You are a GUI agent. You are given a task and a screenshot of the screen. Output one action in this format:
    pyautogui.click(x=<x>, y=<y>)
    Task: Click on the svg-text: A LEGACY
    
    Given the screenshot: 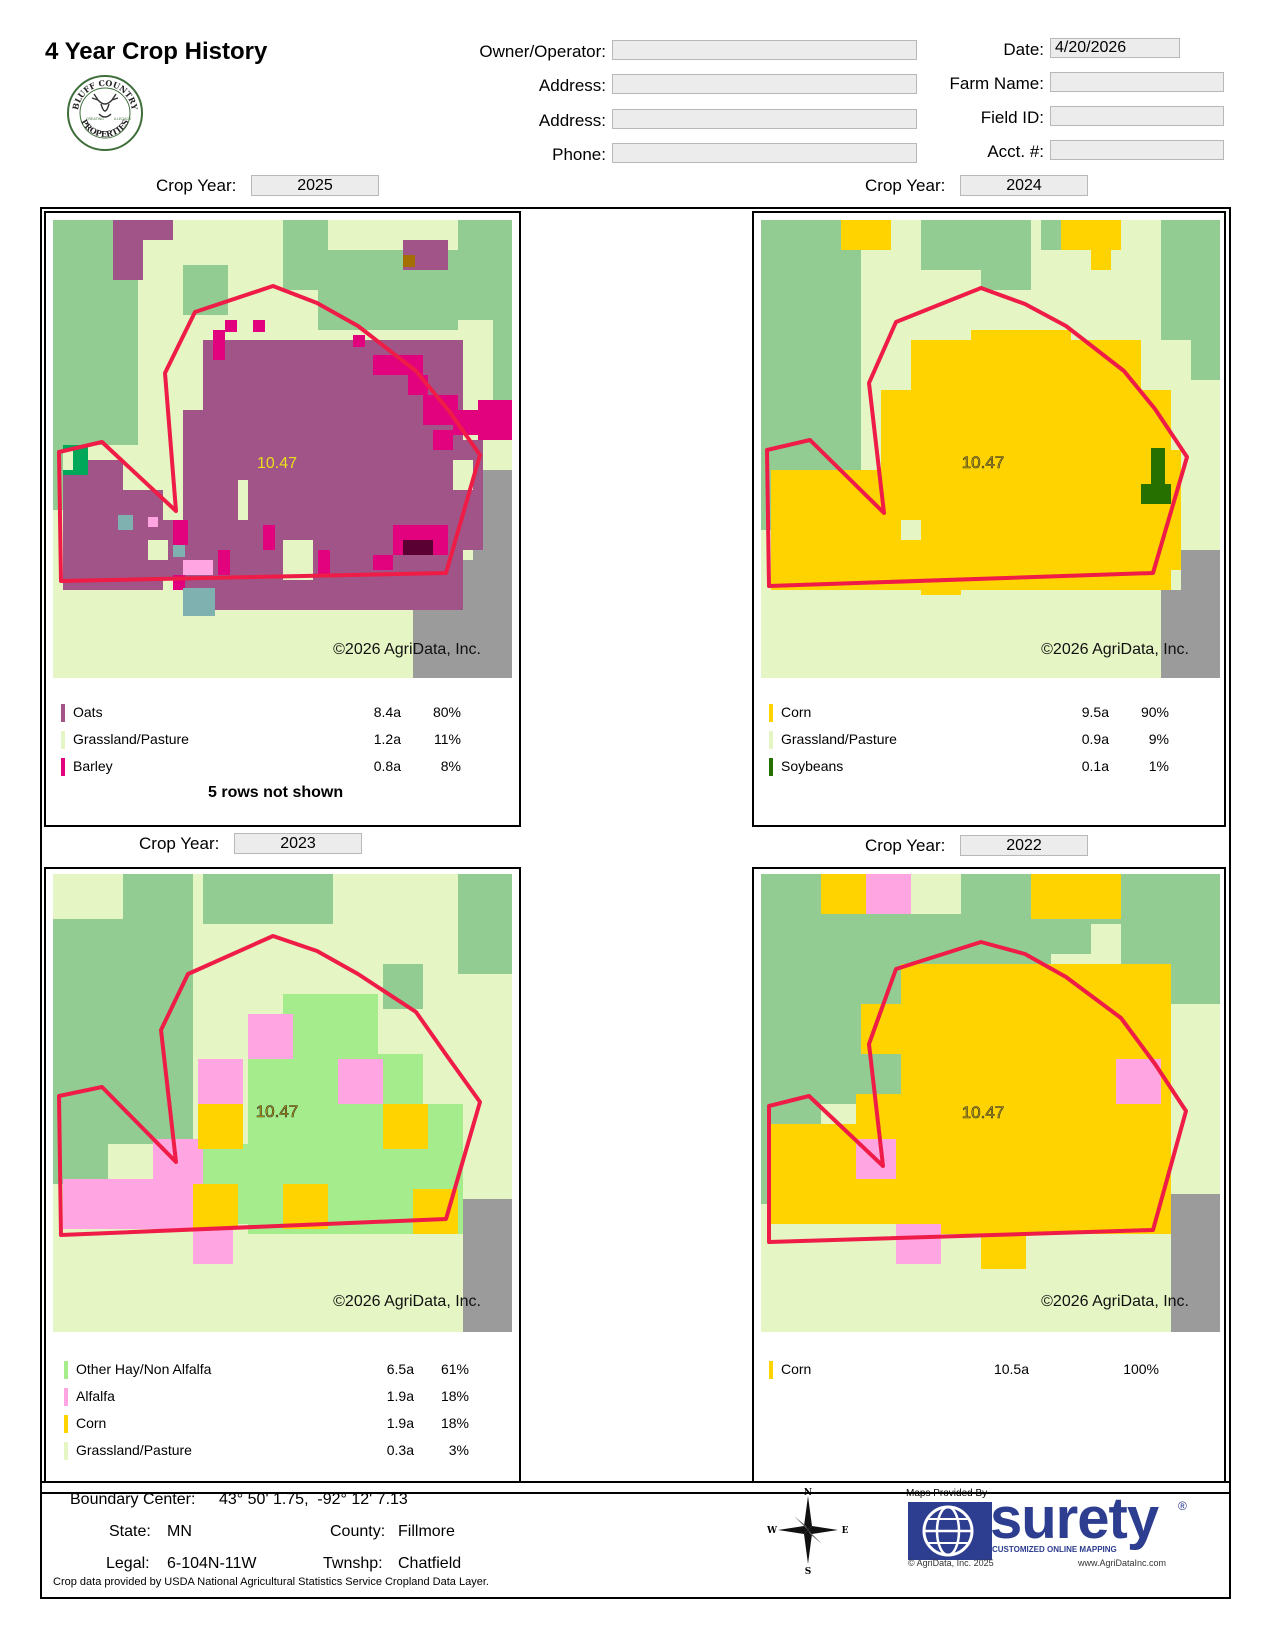 What is the action you would take?
    pyautogui.click(x=123, y=119)
    